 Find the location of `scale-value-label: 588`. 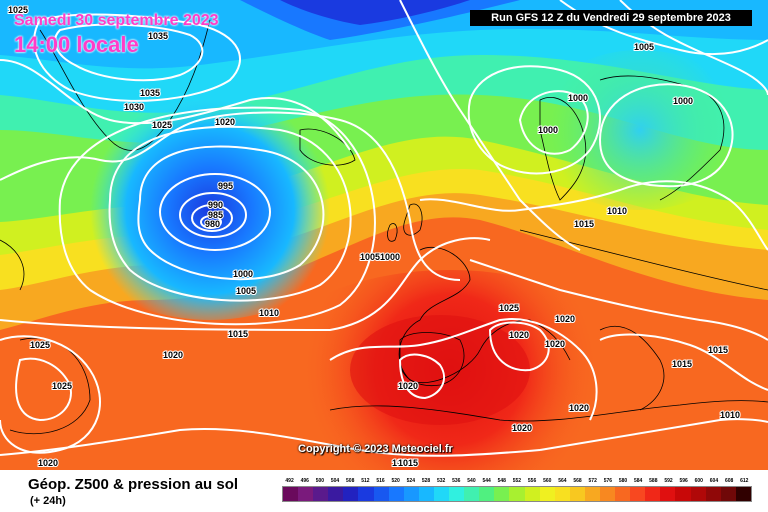

scale-value-label: 588 is located at coordinates (653, 481).